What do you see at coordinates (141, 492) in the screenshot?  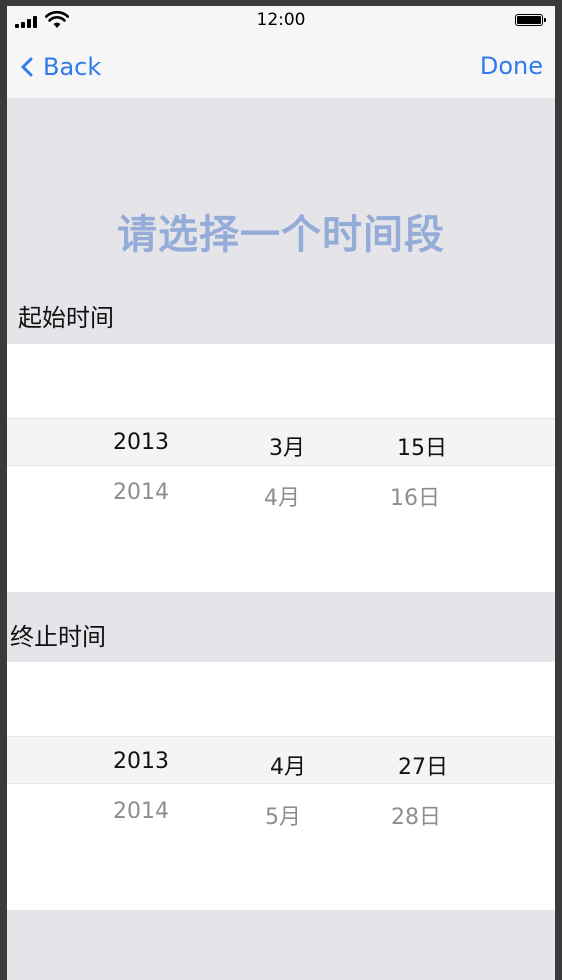 I see `start-year-next: 2014` at bounding box center [141, 492].